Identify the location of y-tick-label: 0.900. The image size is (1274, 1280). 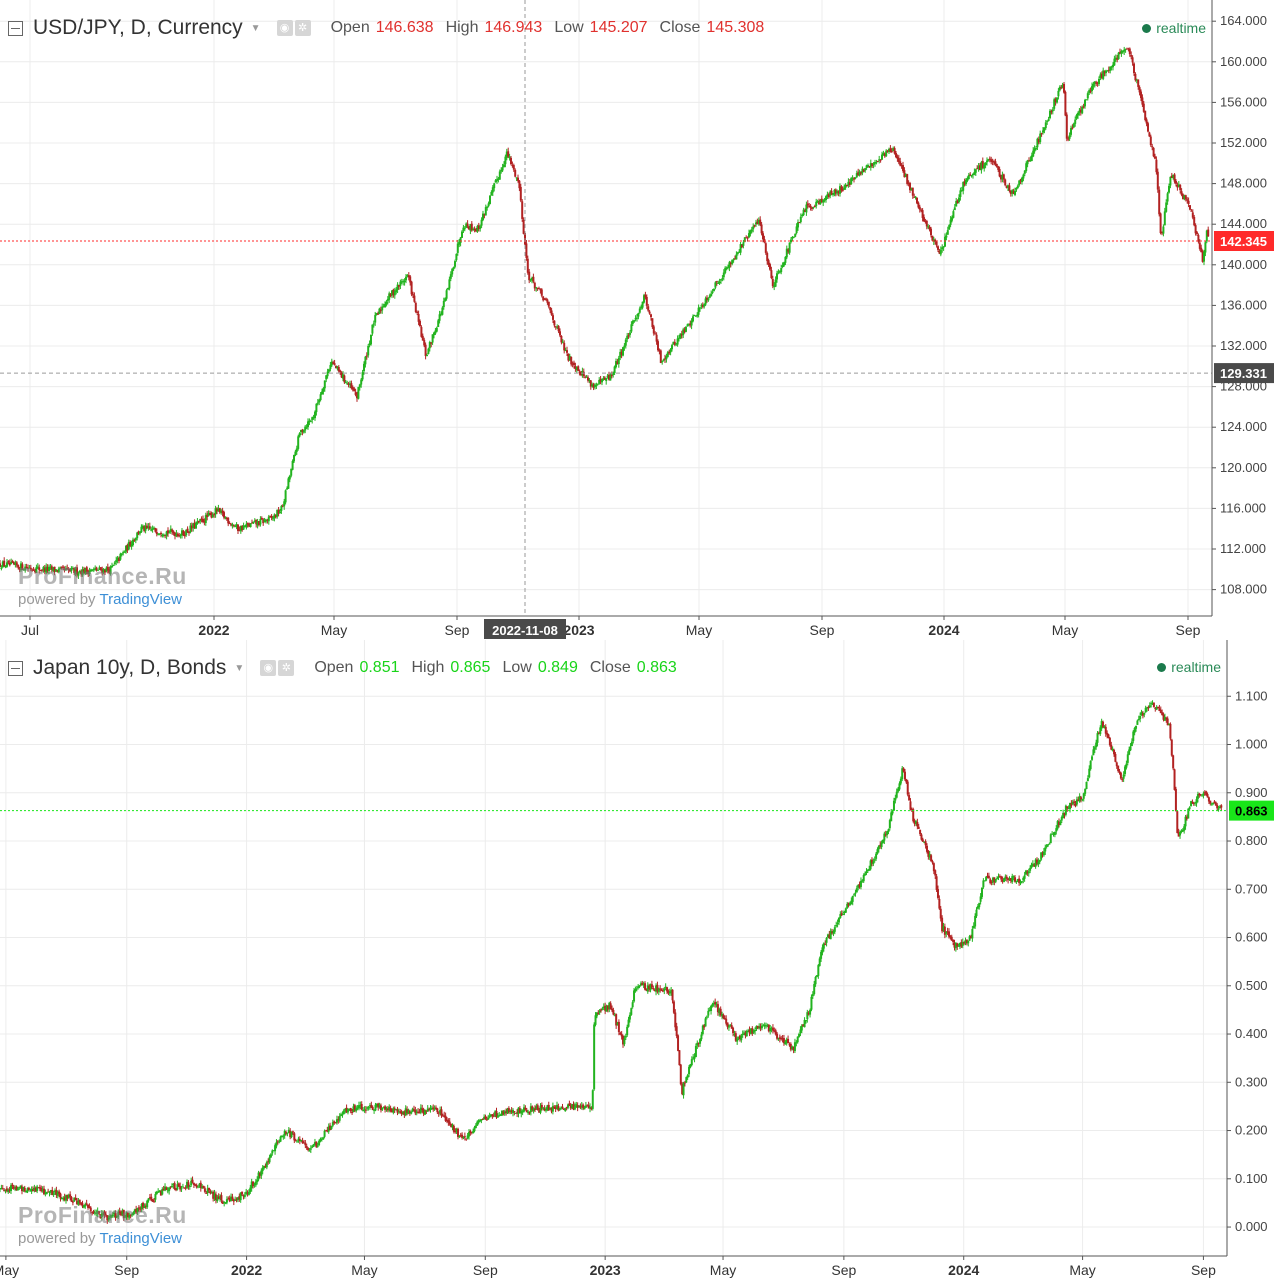
(1251, 792).